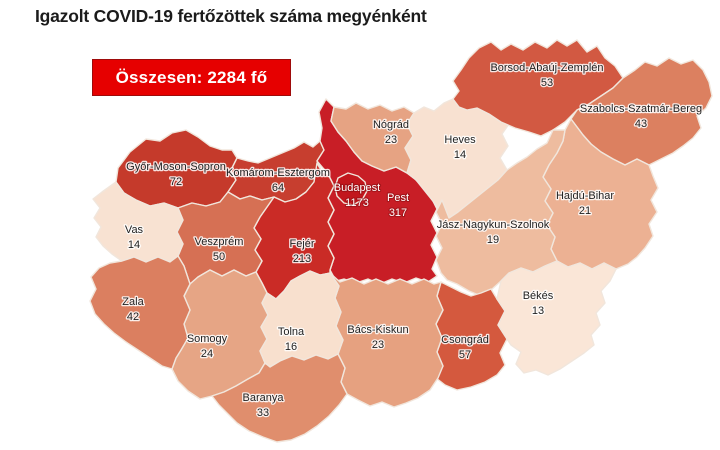 The width and height of the screenshot is (720, 450). I want to click on county-label-value: 19, so click(493, 240).